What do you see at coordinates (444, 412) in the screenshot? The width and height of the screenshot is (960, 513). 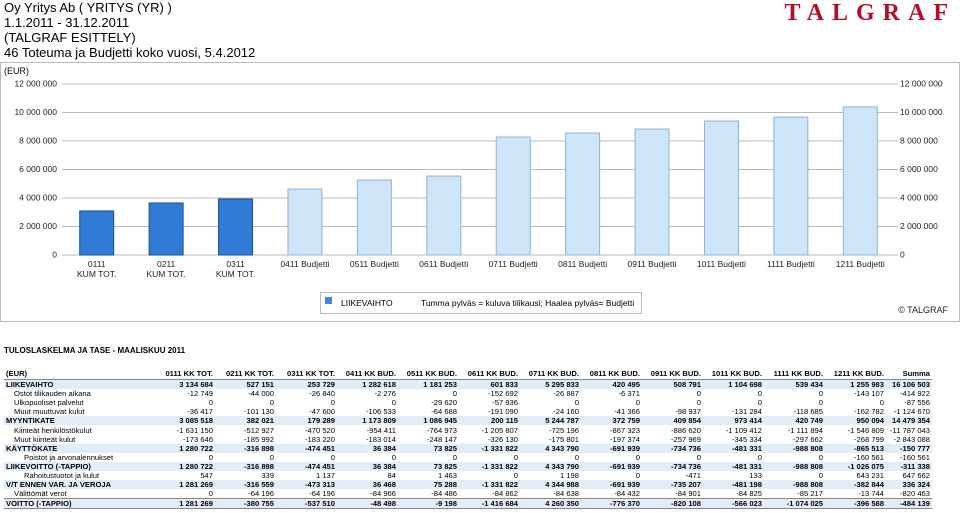 I see `cell: -64 688` at bounding box center [444, 412].